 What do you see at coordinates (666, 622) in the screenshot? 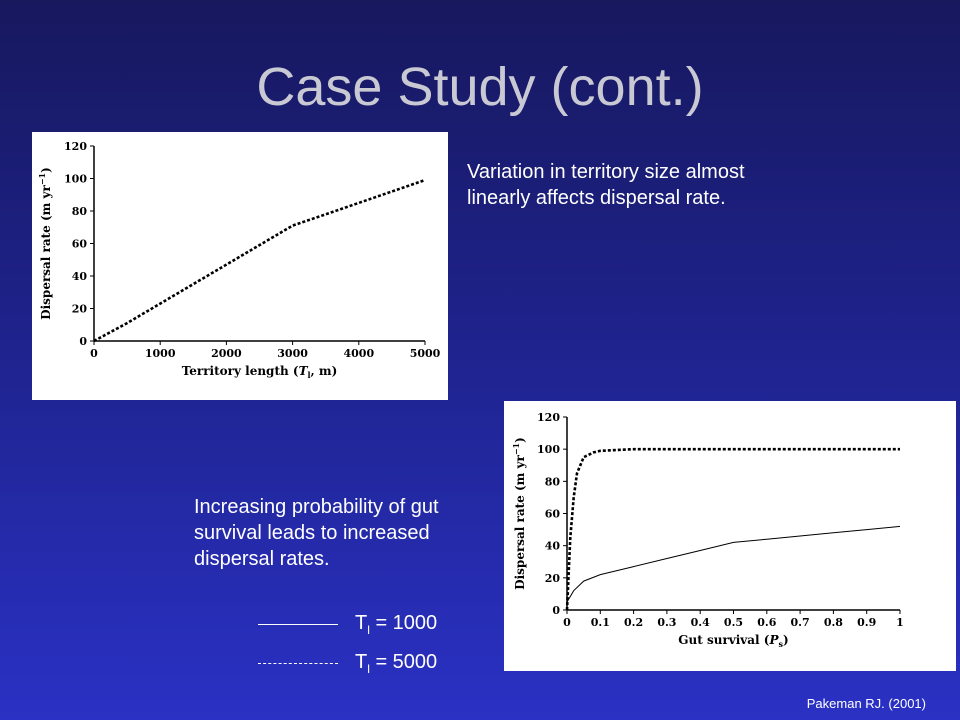
I see `x-tick-label: 0.3` at bounding box center [666, 622].